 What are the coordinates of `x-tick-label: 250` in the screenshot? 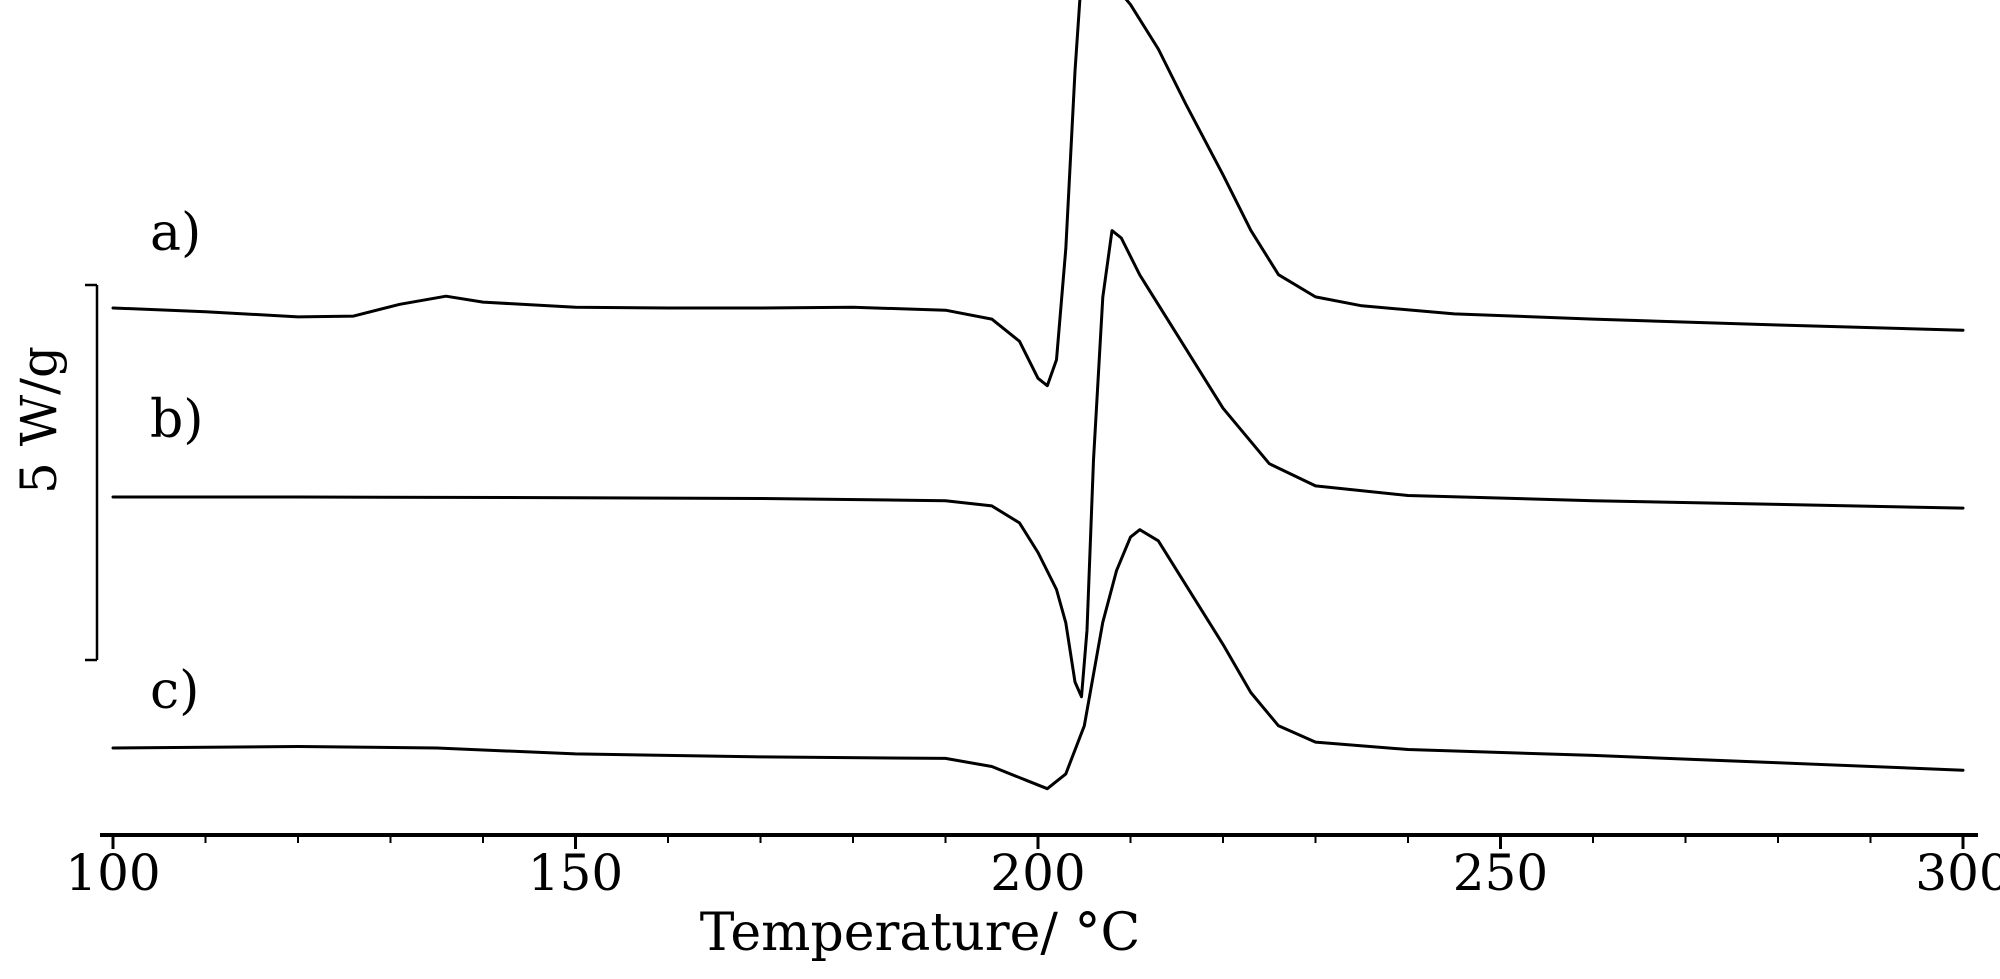 It's located at (1500, 873).